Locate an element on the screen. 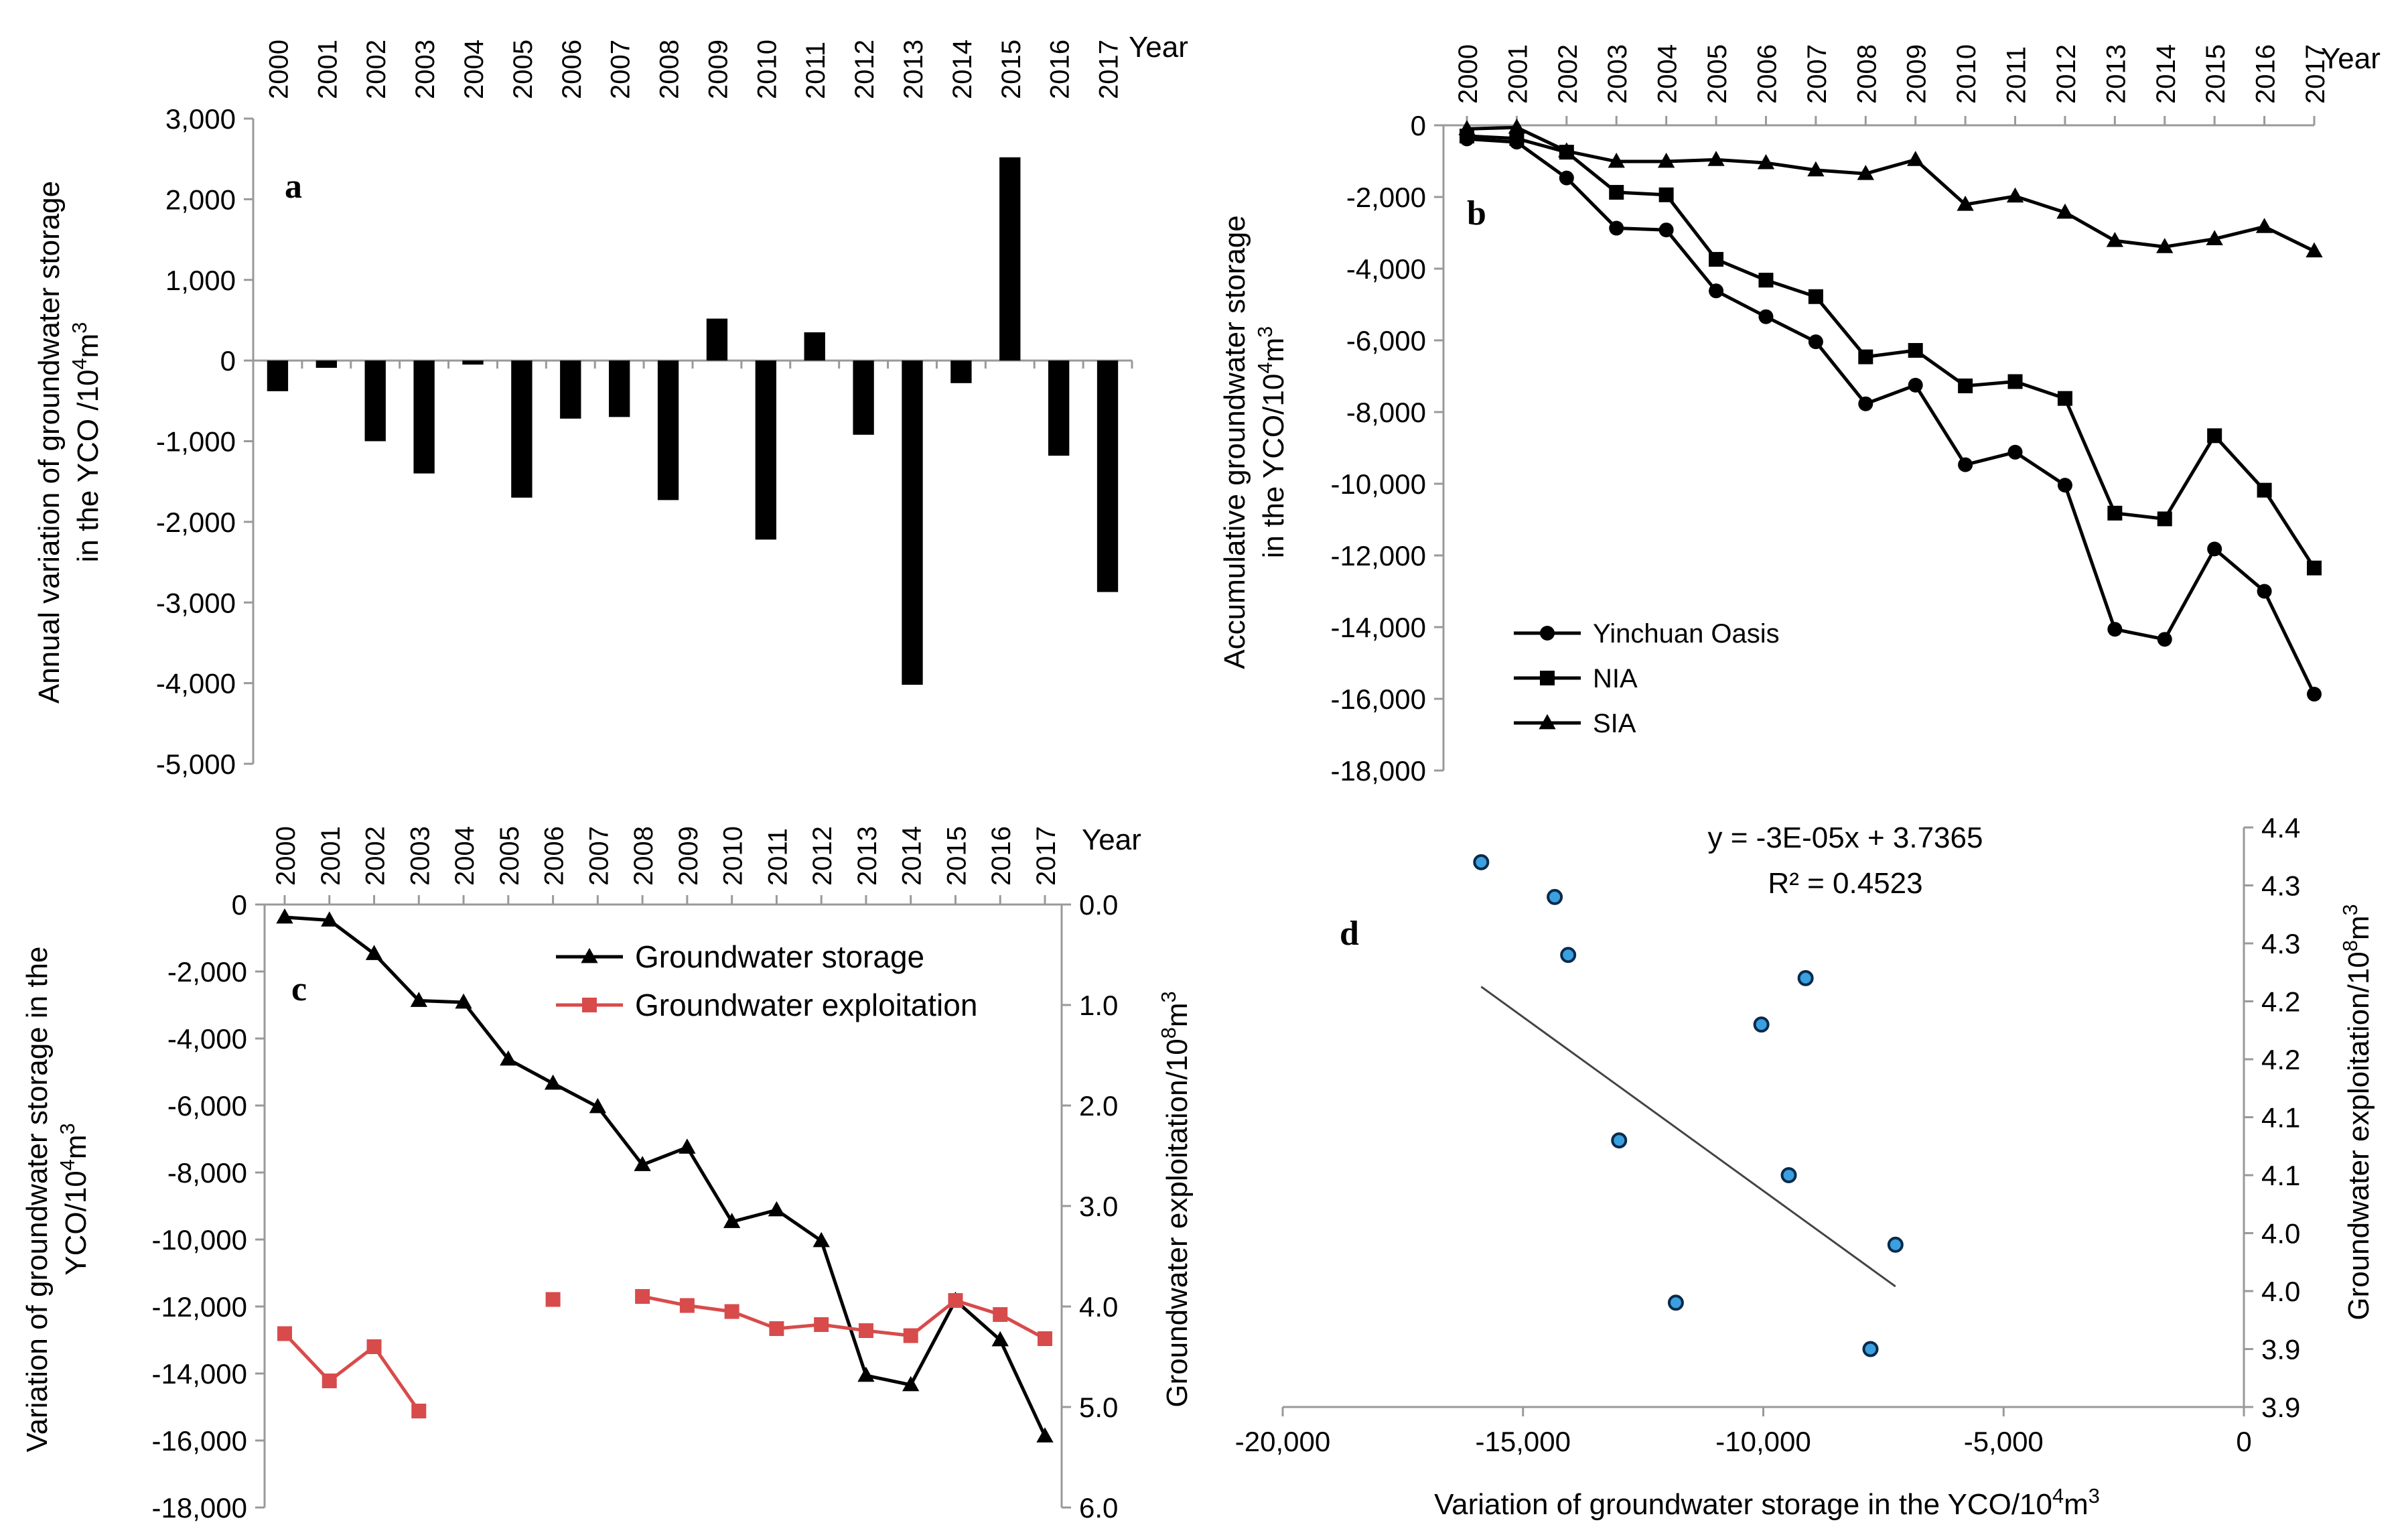 This screenshot has width=2408, height=1539. c-x-tick-label: 2000 is located at coordinates (286, 856).